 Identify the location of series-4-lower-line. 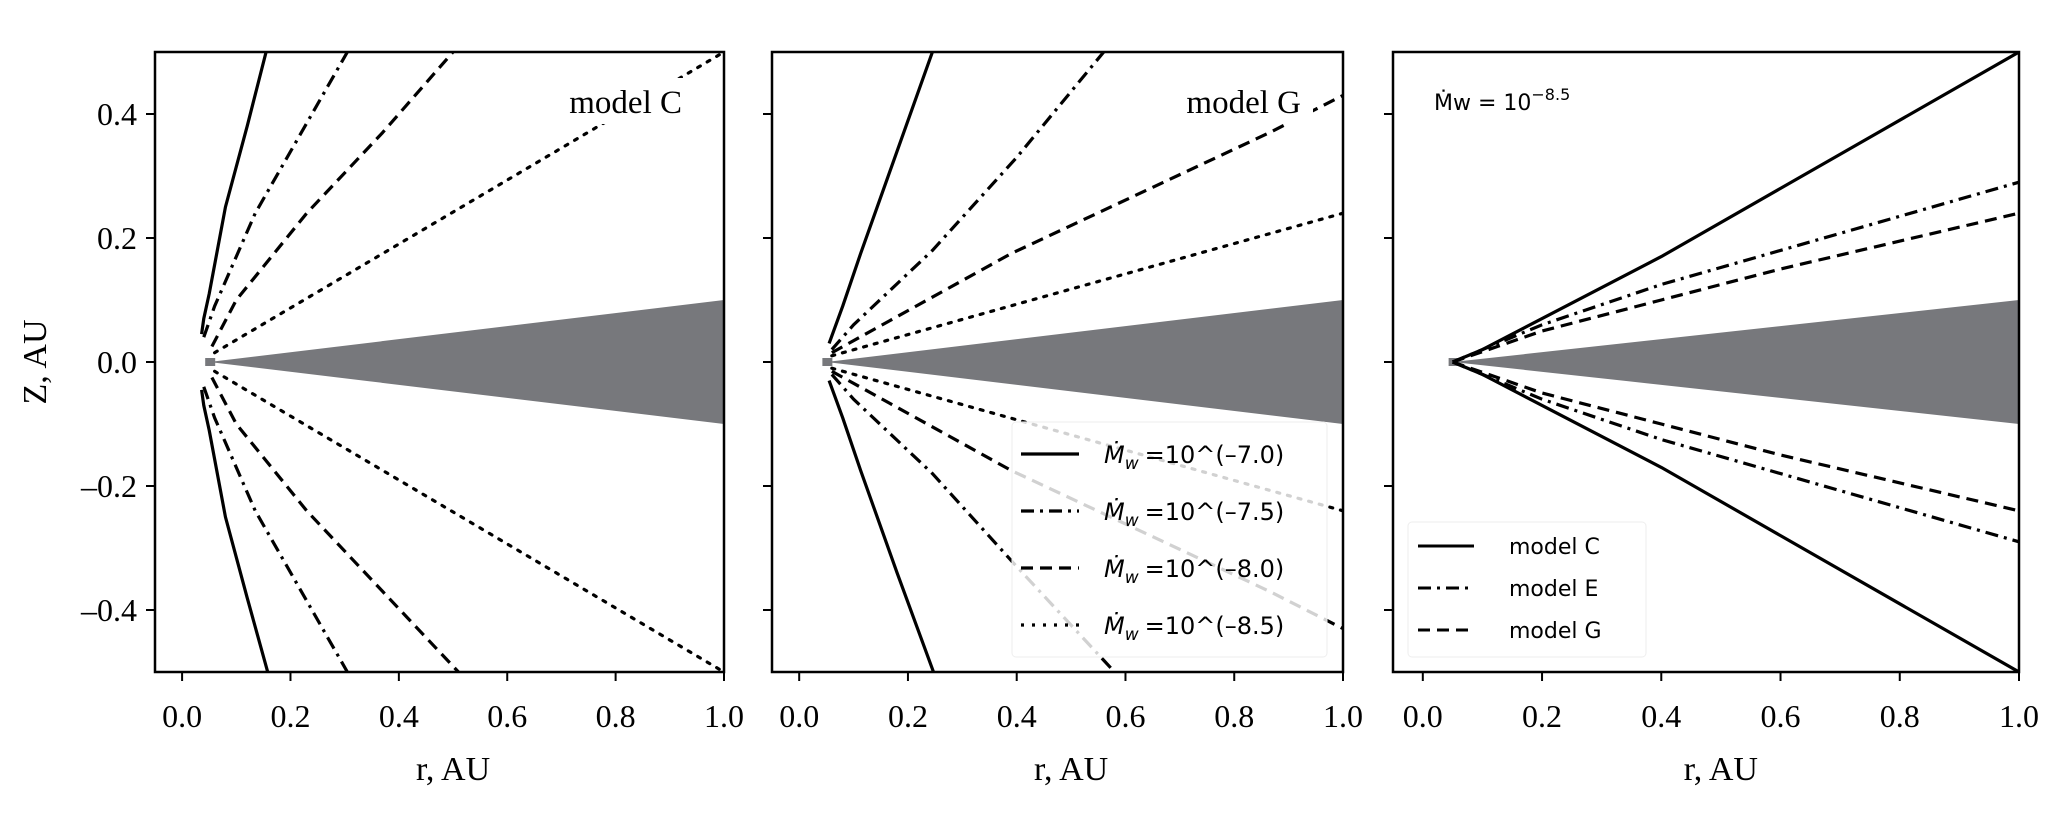
(468, 520).